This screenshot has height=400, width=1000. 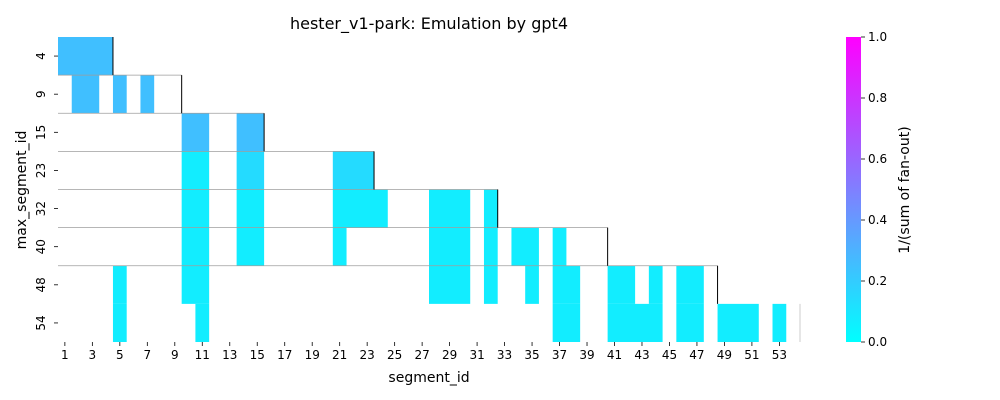 I want to click on x-tick-label: 27, so click(x=421, y=355).